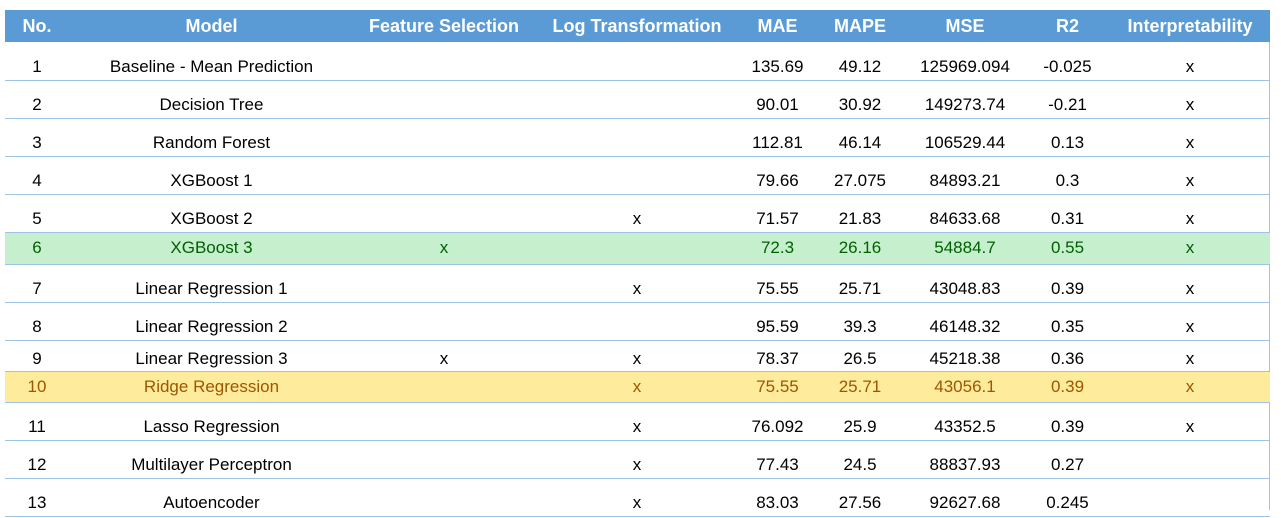  I want to click on header-model: Model, so click(211, 25).